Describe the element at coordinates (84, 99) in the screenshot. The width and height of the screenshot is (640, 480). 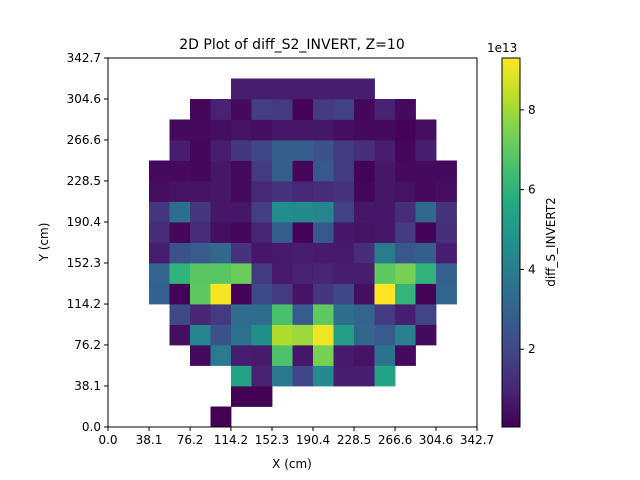
I see `y-tick-label: 304.6` at that location.